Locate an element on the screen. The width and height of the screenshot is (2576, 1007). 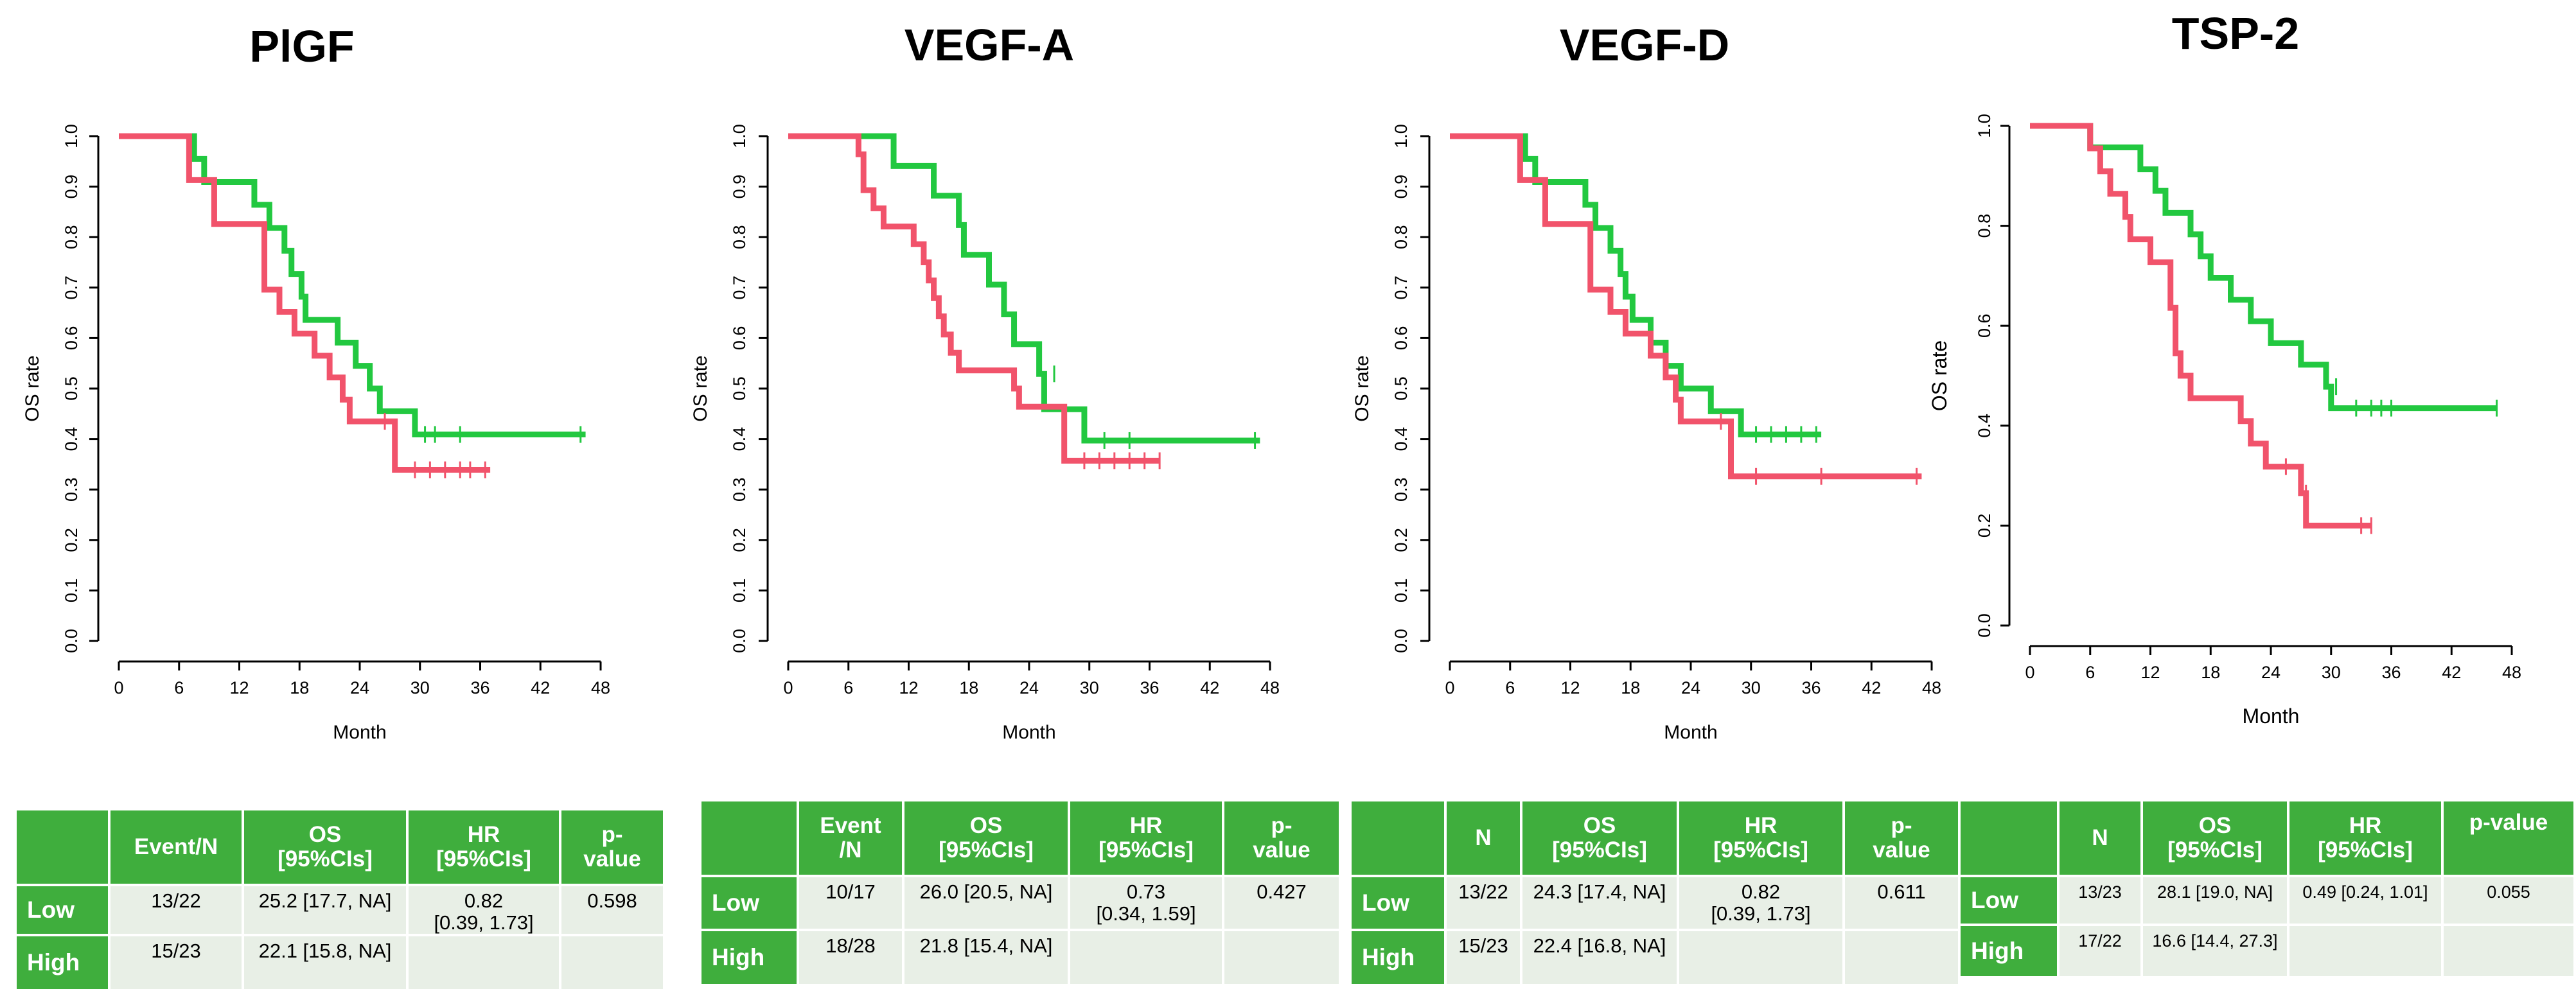
event-n-cell: 18/28 is located at coordinates (850, 957).